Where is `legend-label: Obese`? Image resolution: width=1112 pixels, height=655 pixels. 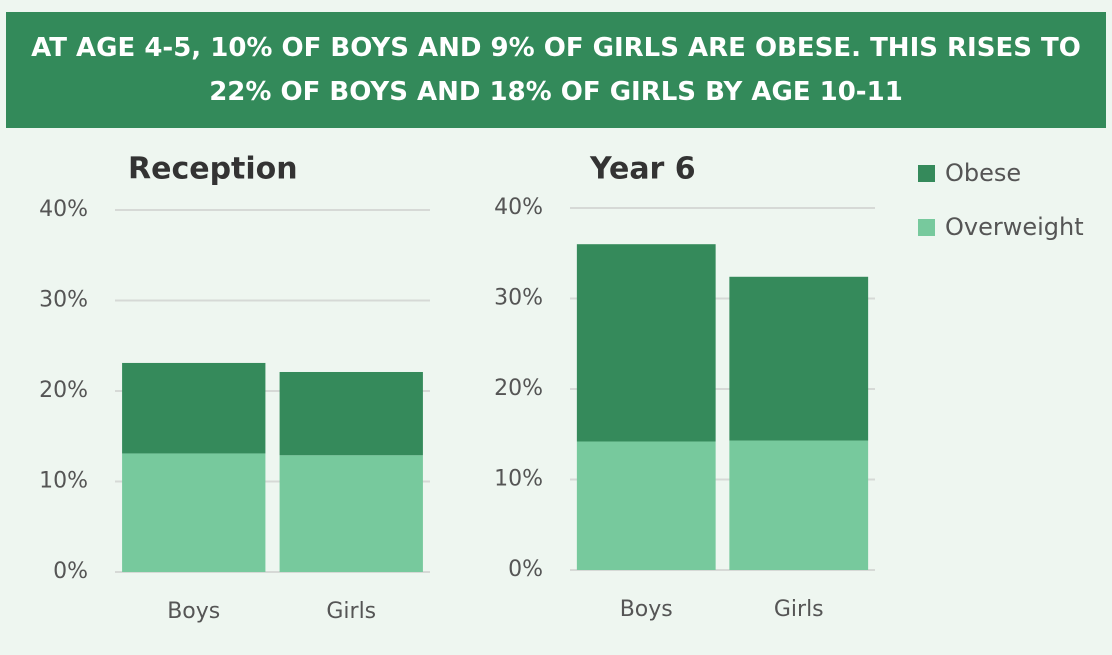
legend-label: Obese is located at coordinates (983, 173).